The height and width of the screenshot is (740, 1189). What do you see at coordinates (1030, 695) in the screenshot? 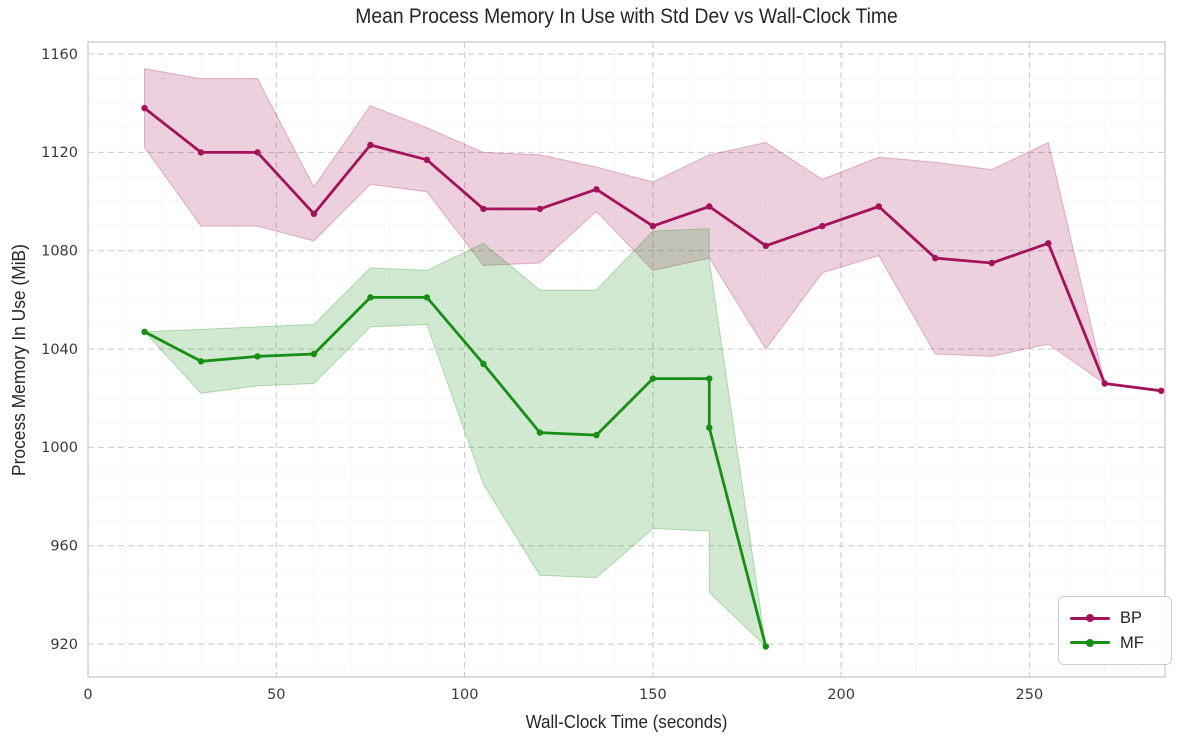
I see `x-tick-label: 250` at bounding box center [1030, 695].